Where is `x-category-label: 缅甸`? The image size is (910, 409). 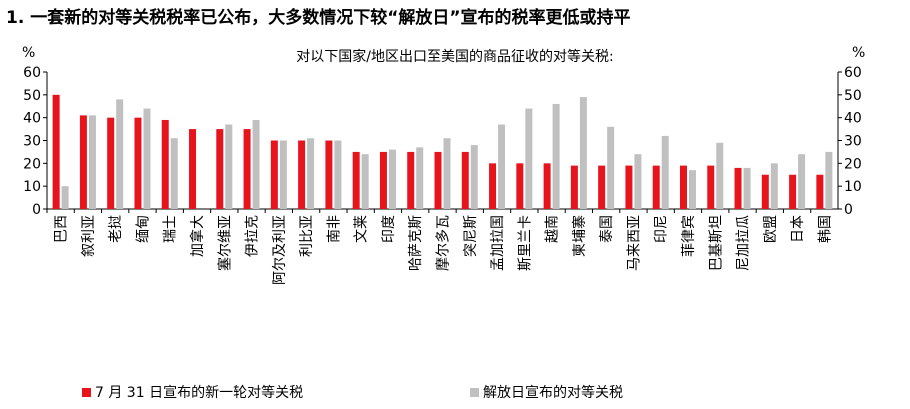
x-category-label: 缅甸 is located at coordinates (143, 229).